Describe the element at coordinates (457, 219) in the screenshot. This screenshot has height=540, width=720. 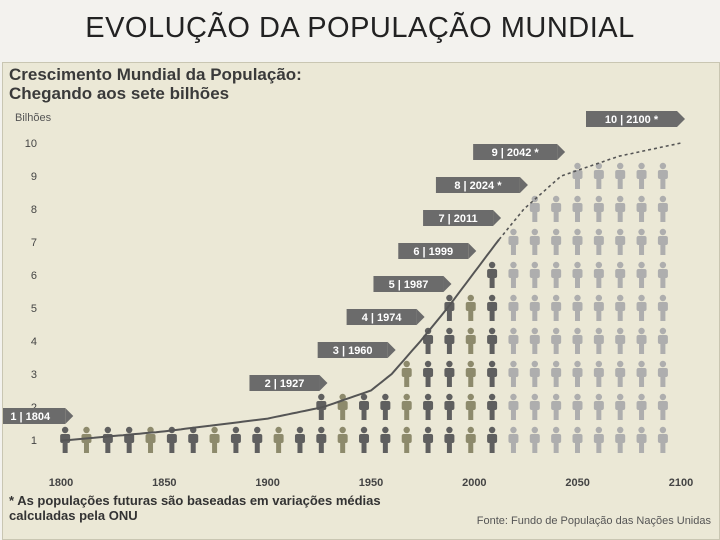
I see `milestone-text: 7 | 2011` at that location.